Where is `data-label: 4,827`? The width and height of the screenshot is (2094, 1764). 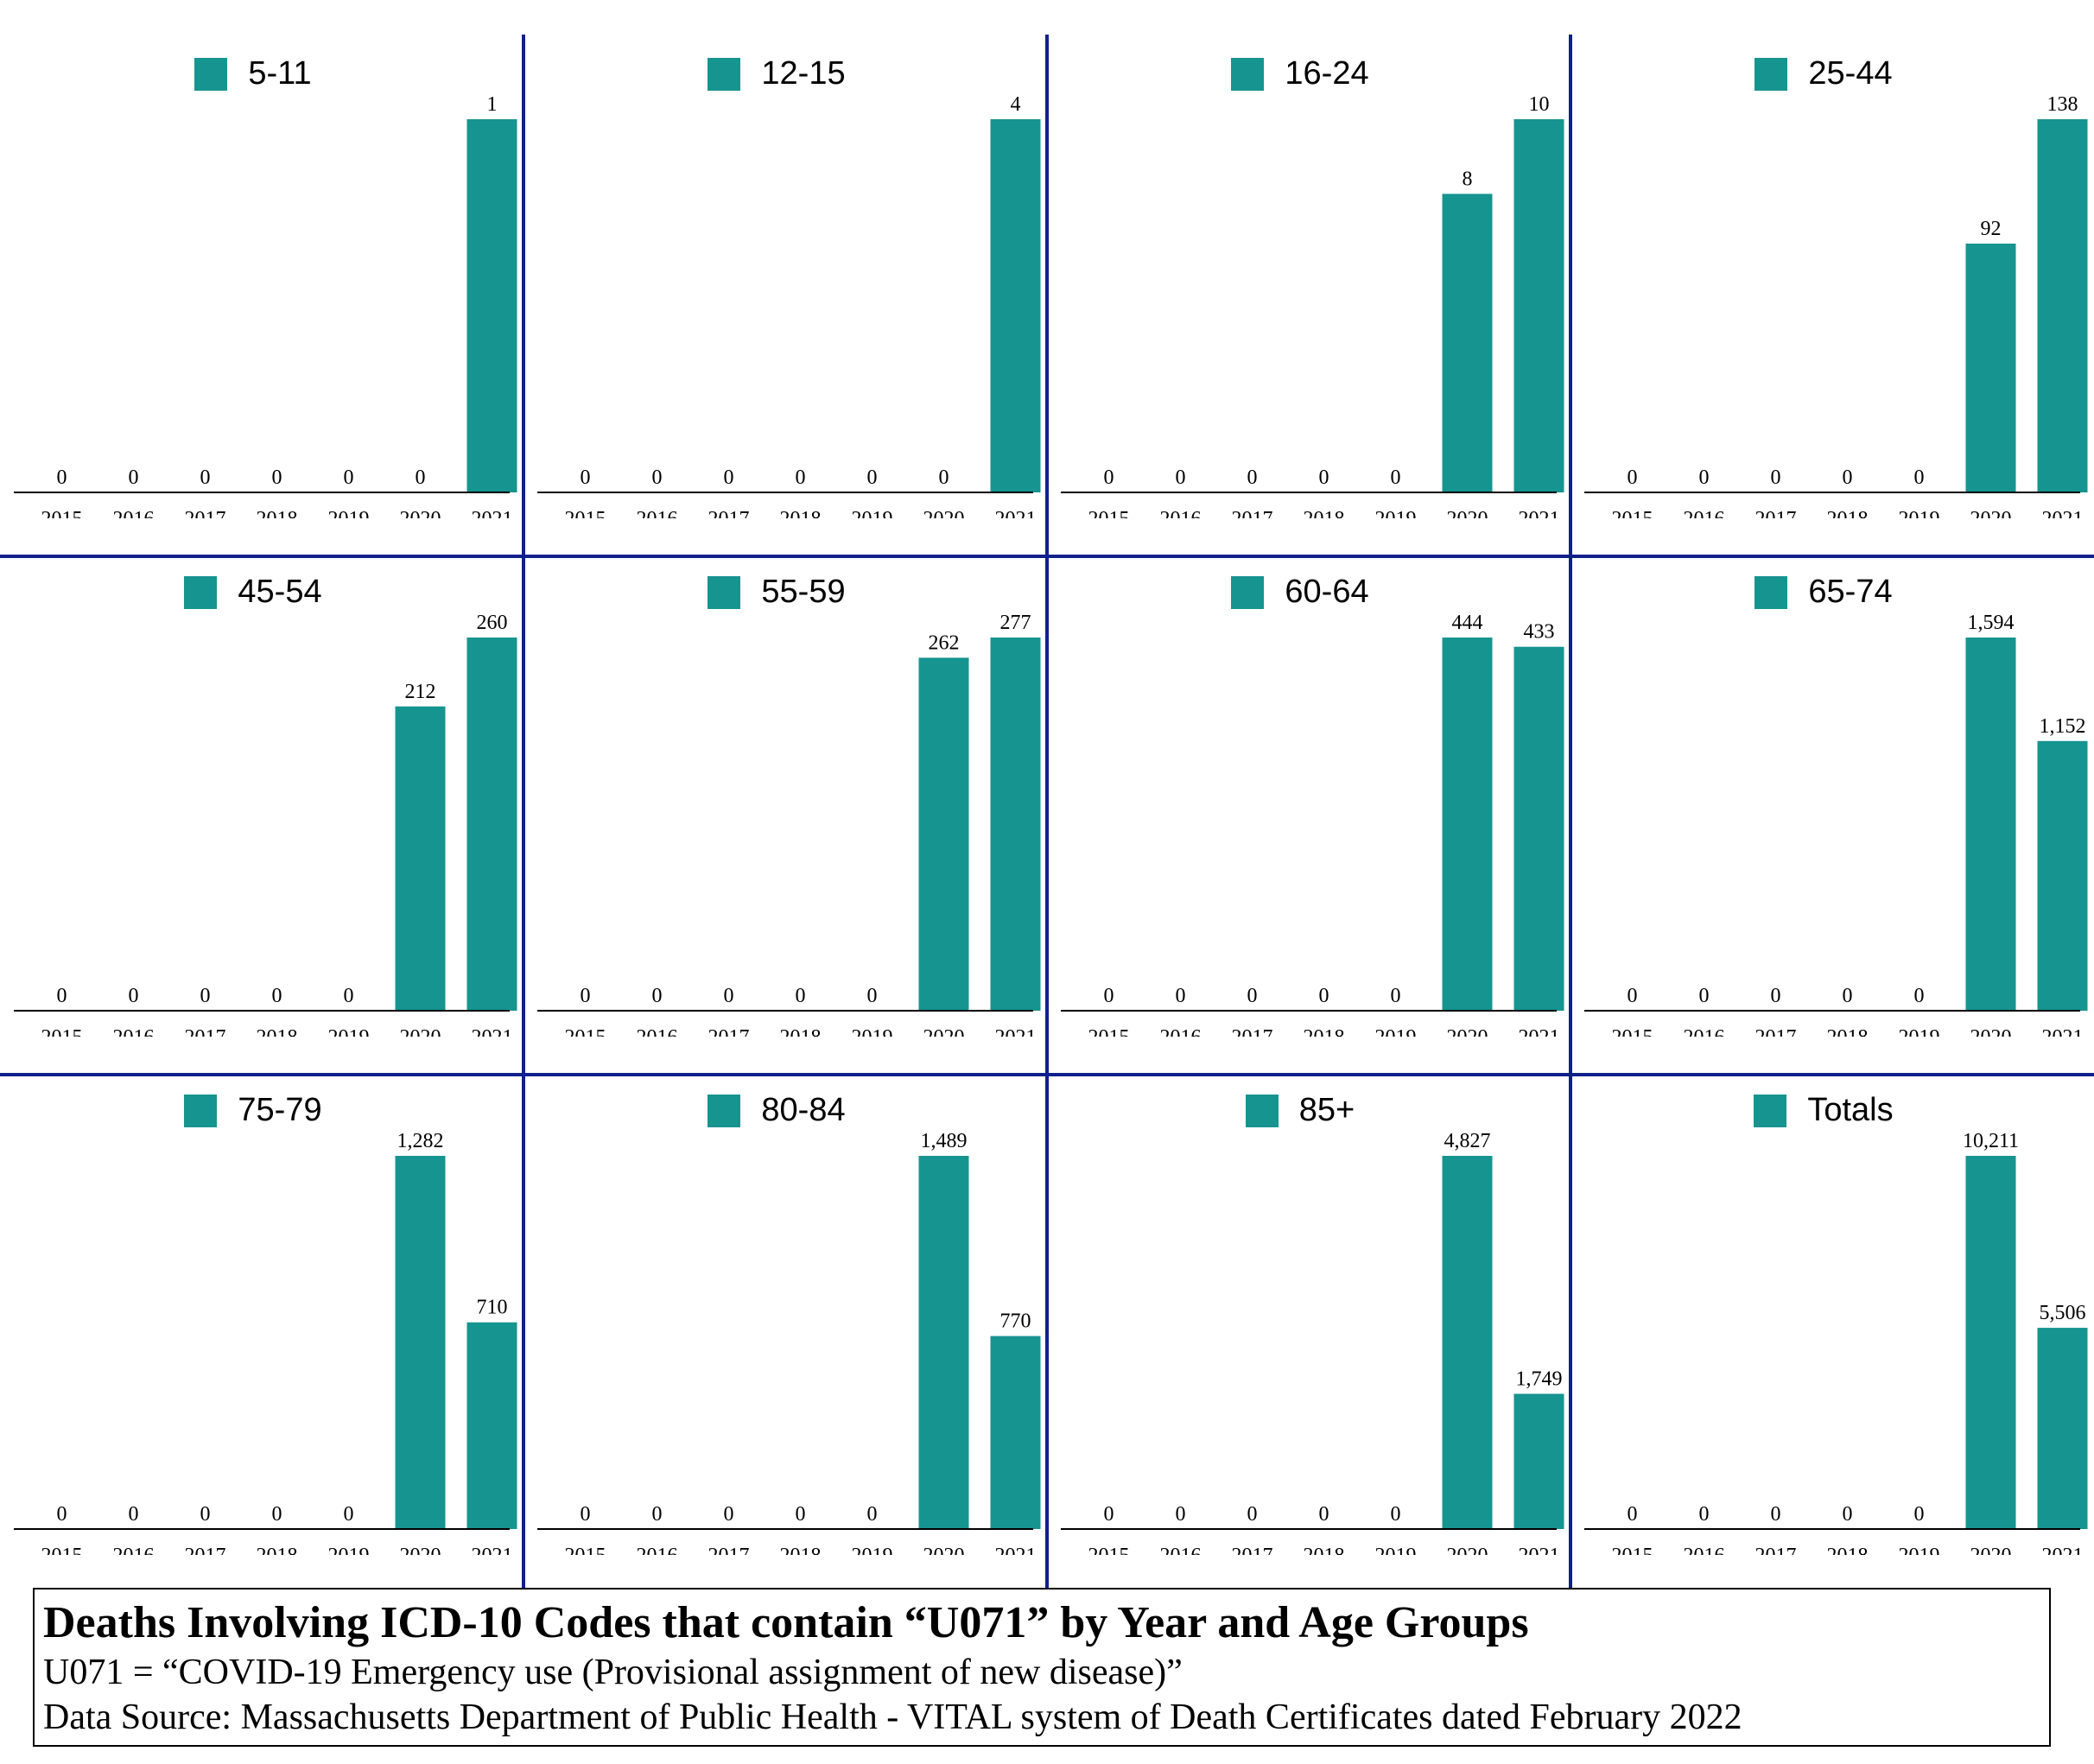 data-label: 4,827 is located at coordinates (1467, 1141).